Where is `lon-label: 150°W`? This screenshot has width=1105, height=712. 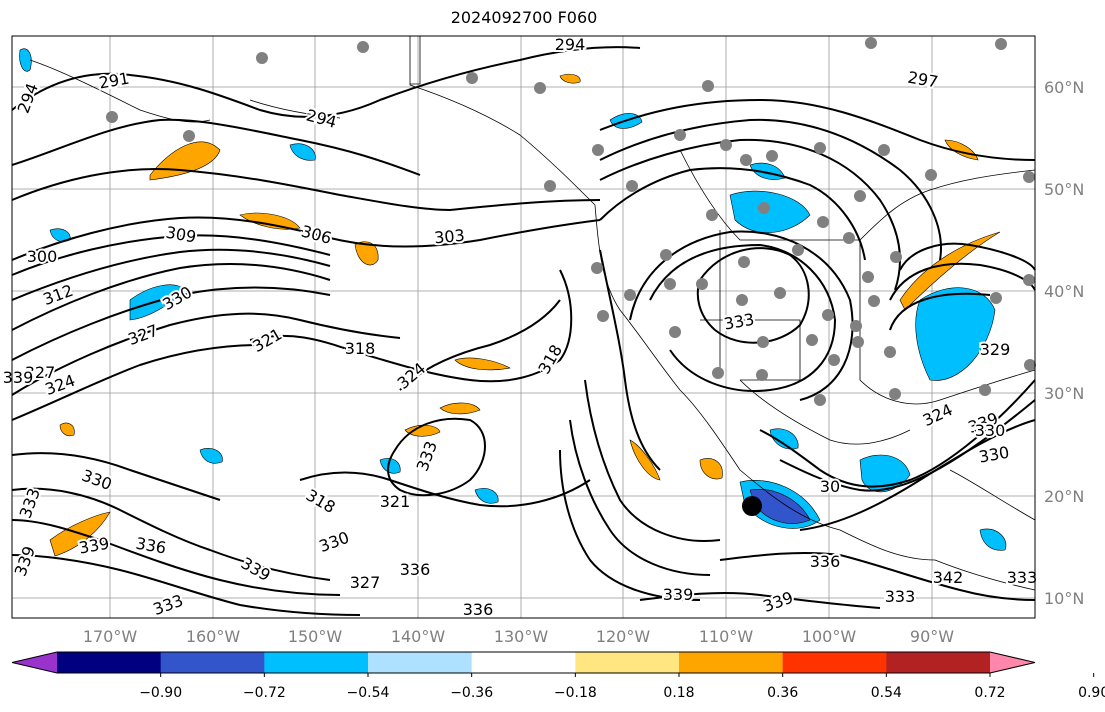 lon-label: 150°W is located at coordinates (315, 636).